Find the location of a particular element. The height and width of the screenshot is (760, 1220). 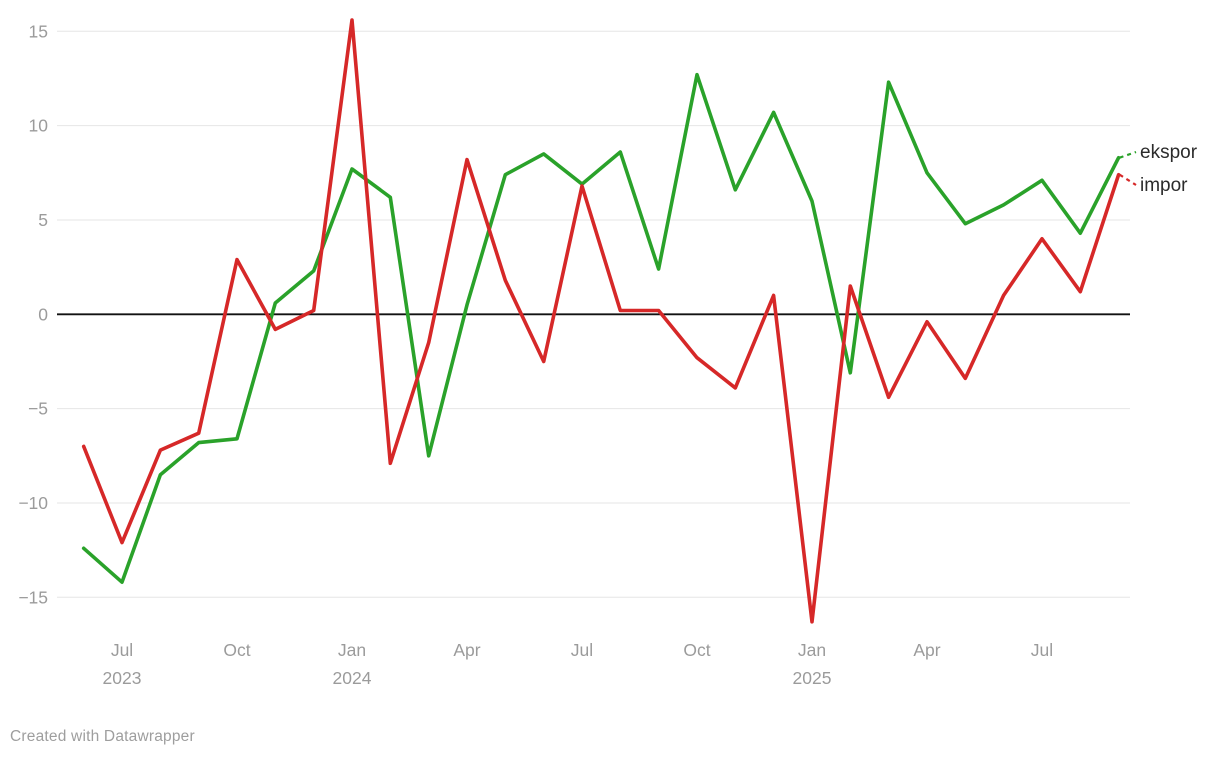

impor-series-label: impor is located at coordinates (1164, 185).